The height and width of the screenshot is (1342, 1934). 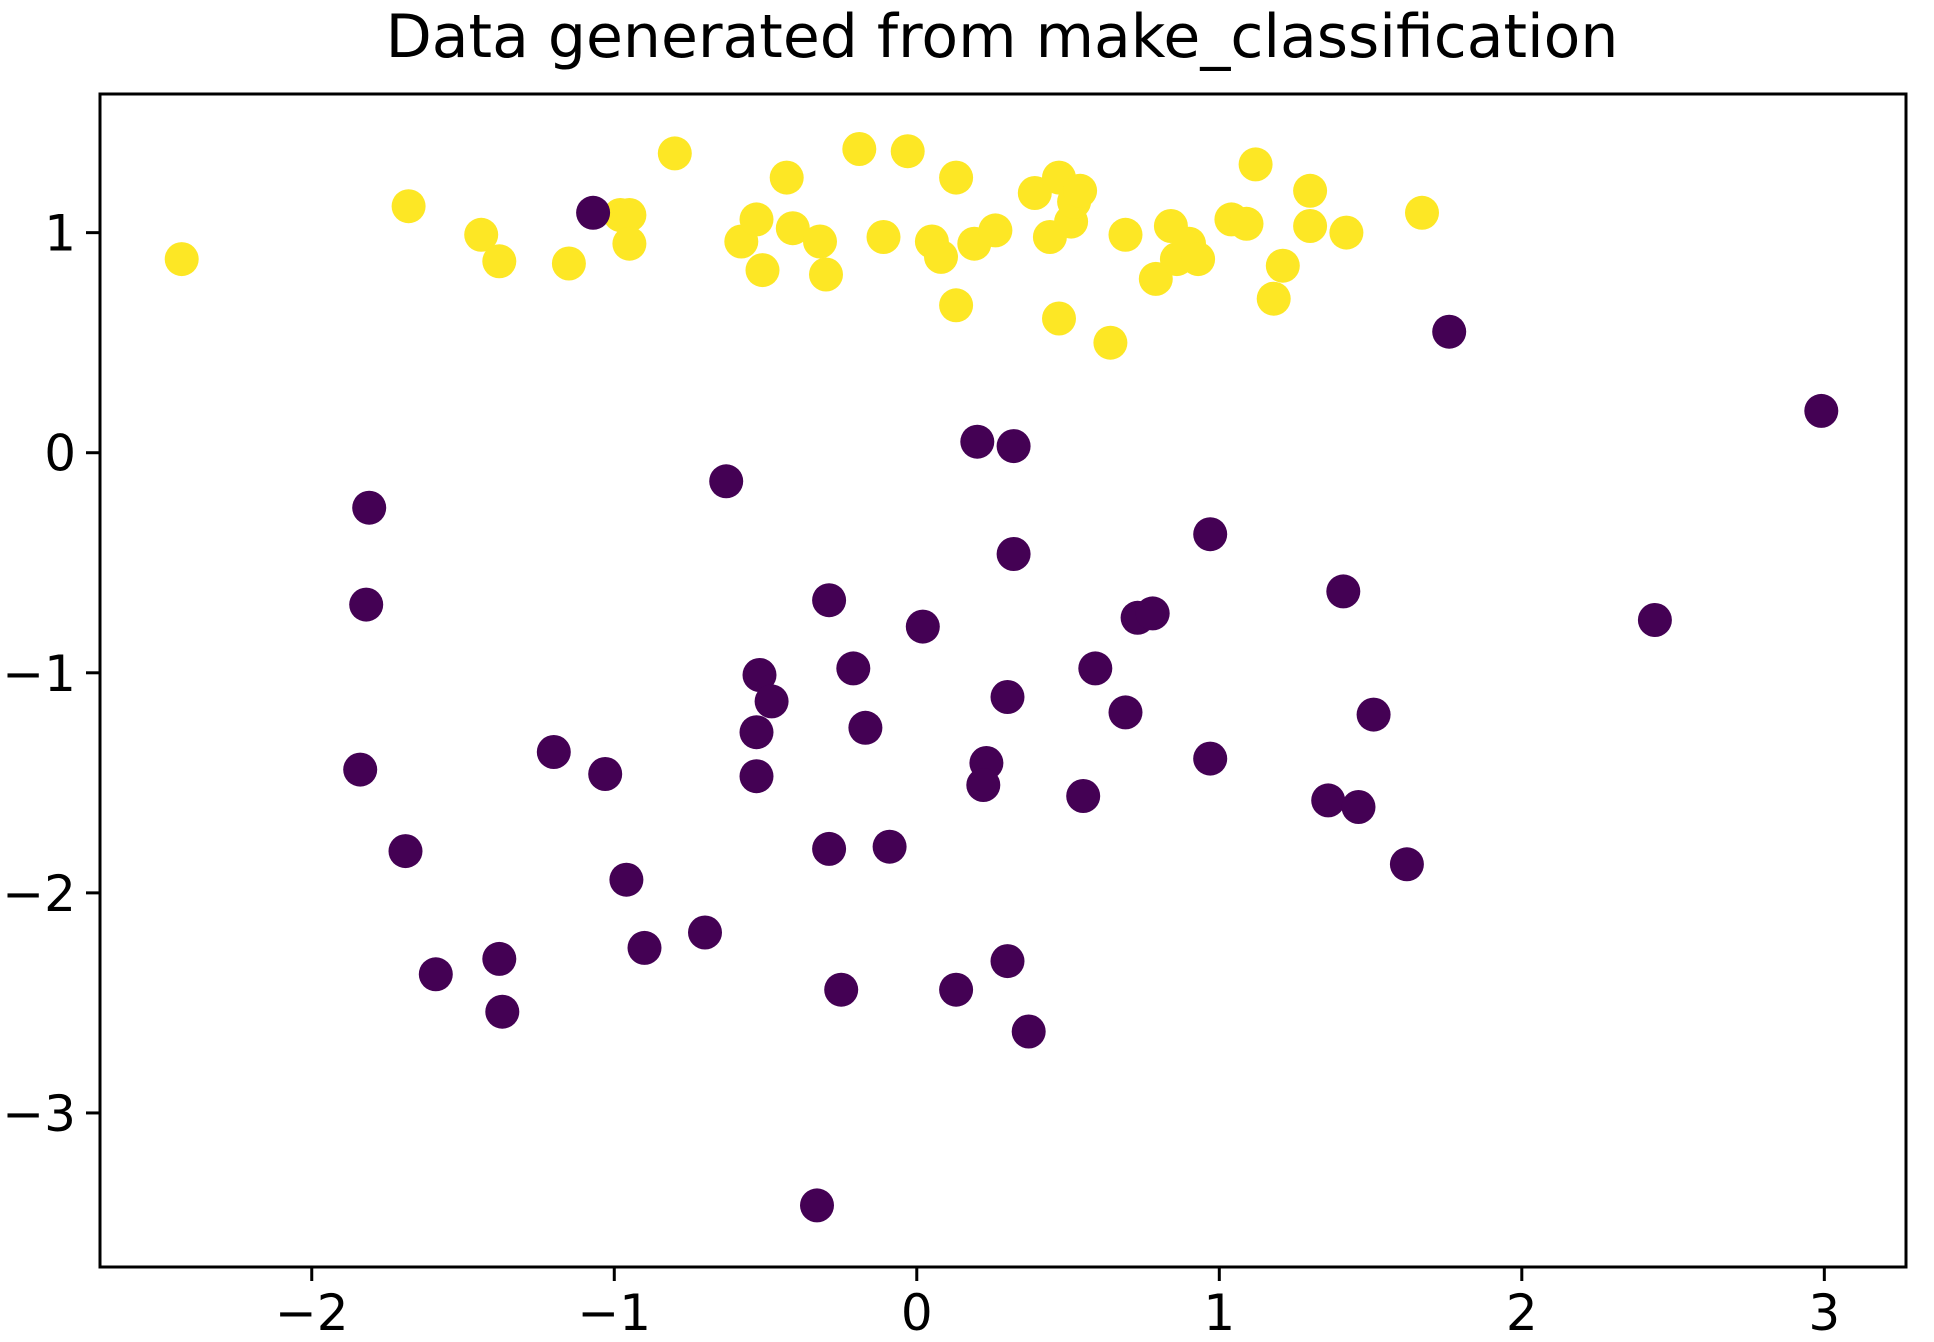 I want to click on x-tick-label: −2, so click(x=312, y=1313).